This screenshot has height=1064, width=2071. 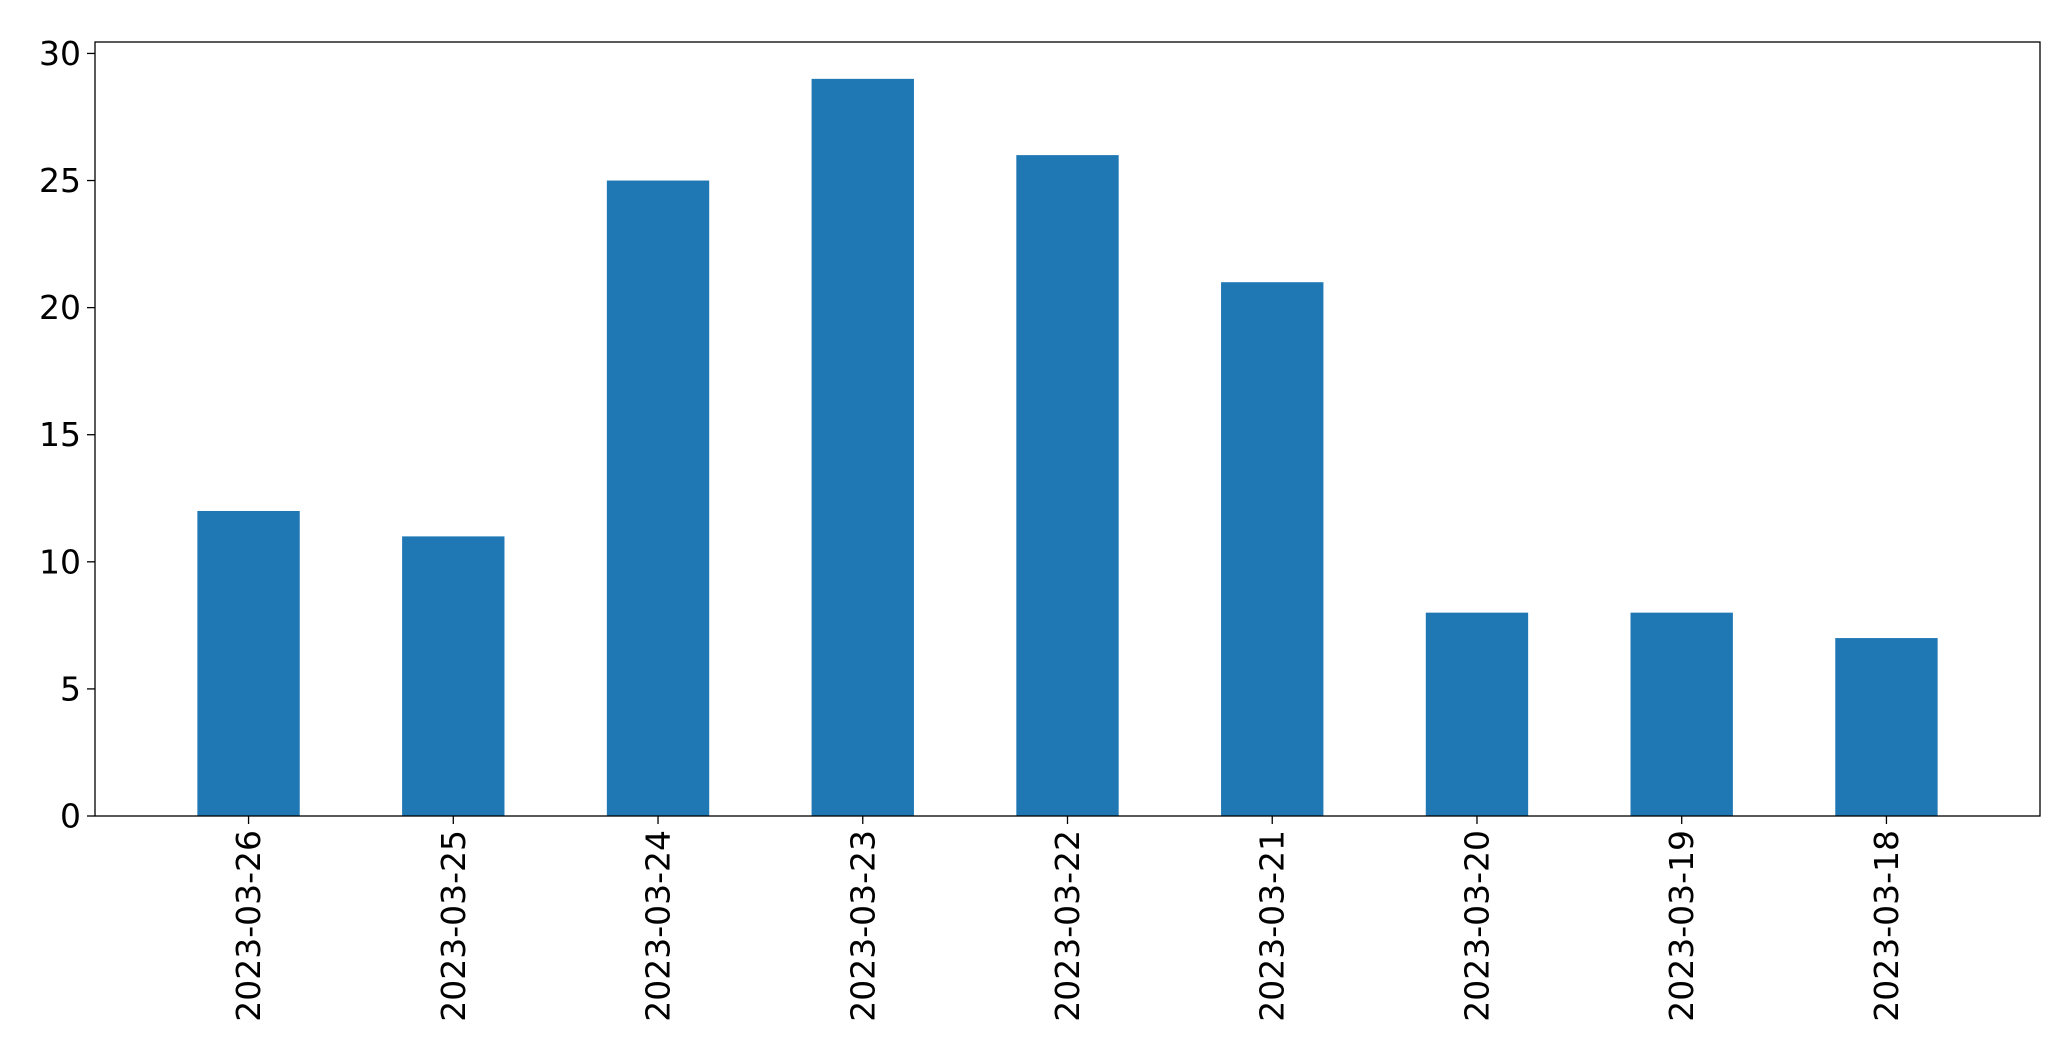 What do you see at coordinates (1681, 926) in the screenshot?
I see `x-tick-label: 2023-03-19` at bounding box center [1681, 926].